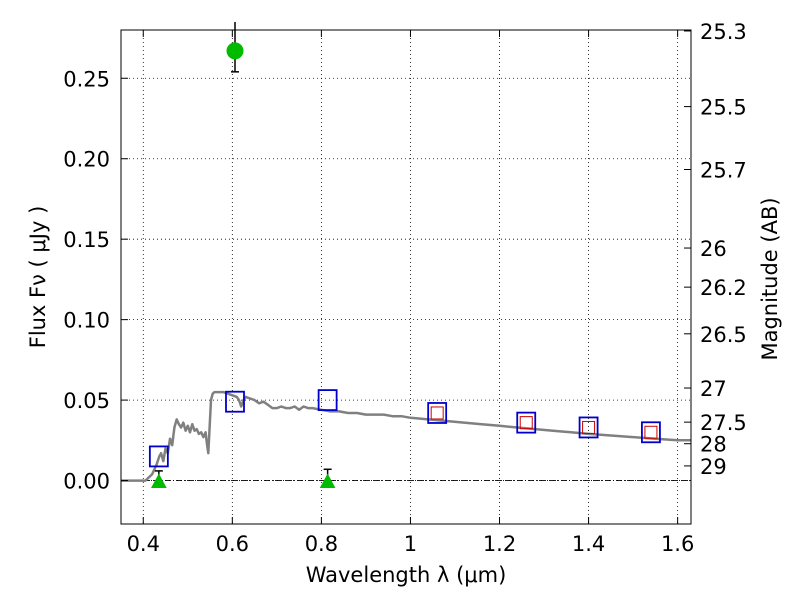 This screenshot has height=600, width=800. I want to click on model-sed-curve, so click(406, 436).